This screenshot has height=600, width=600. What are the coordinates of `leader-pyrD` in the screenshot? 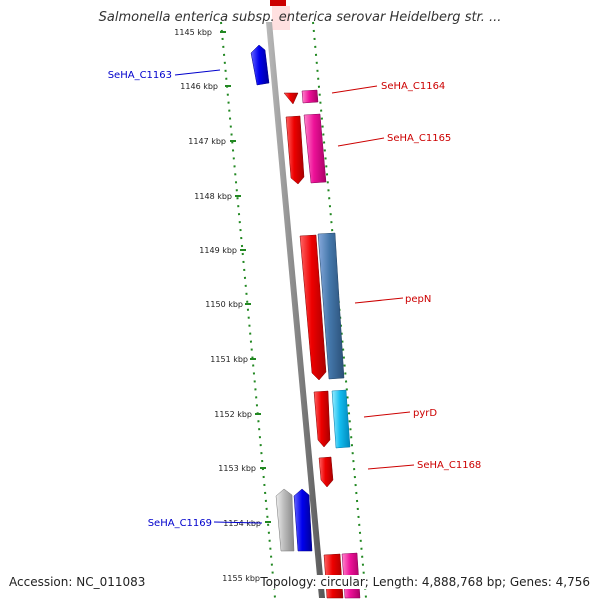 It's located at (387, 414).